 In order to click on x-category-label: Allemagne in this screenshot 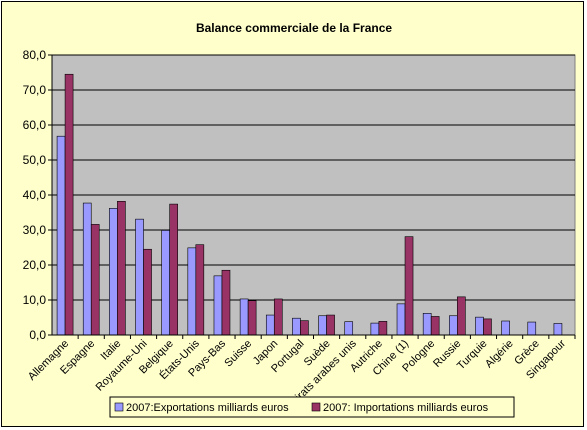, I will do `click(48, 360)`.